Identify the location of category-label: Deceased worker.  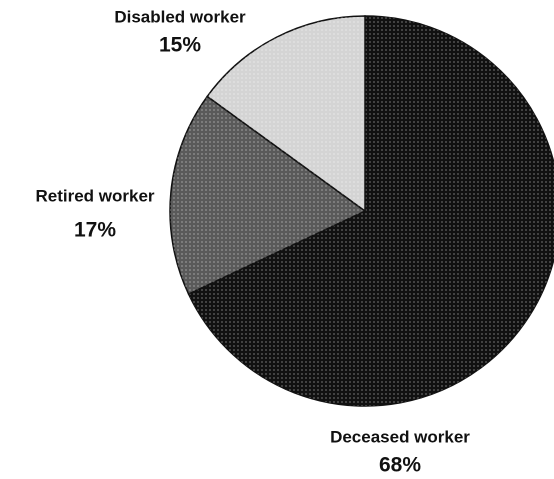
(400, 436).